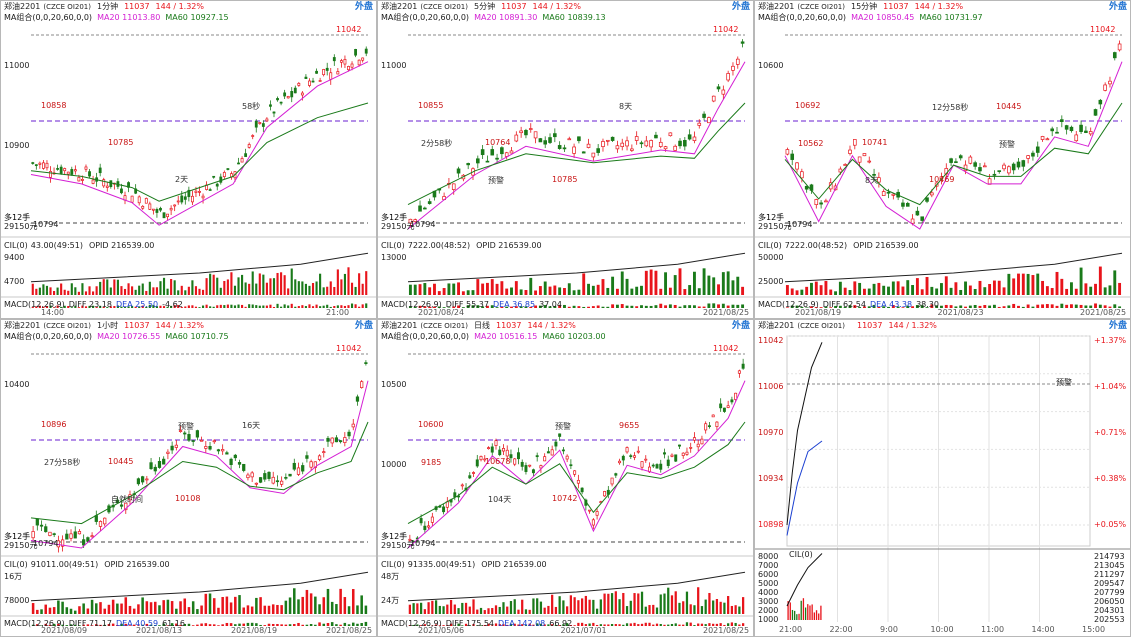  Describe the element at coordinates (1110, 478) in the screenshot. I see `percent-tick: +0.38%` at that location.